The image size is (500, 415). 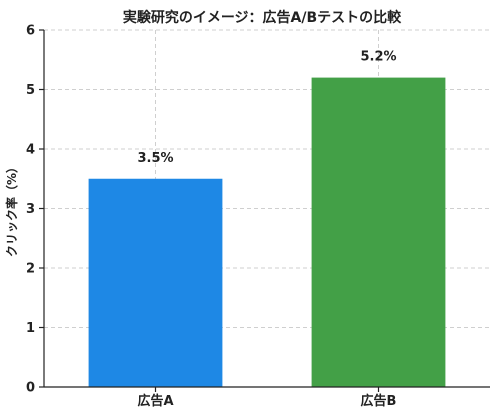 I want to click on y-tick-label: 1, so click(x=30, y=328).